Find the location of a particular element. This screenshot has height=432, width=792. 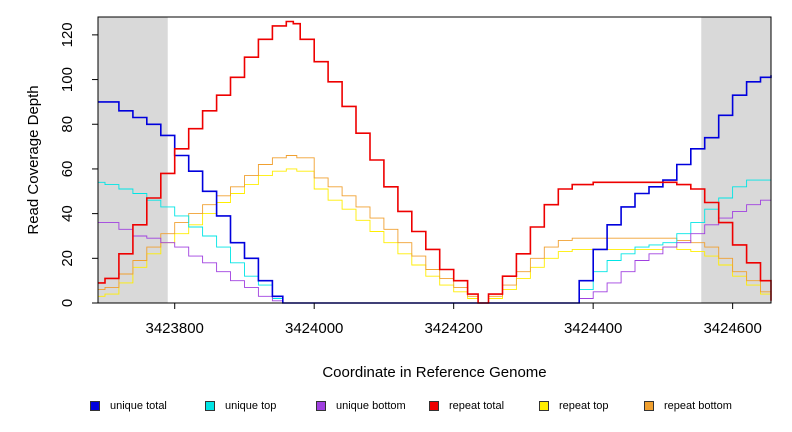

x-tick-label: 3424200 is located at coordinates (453, 328).